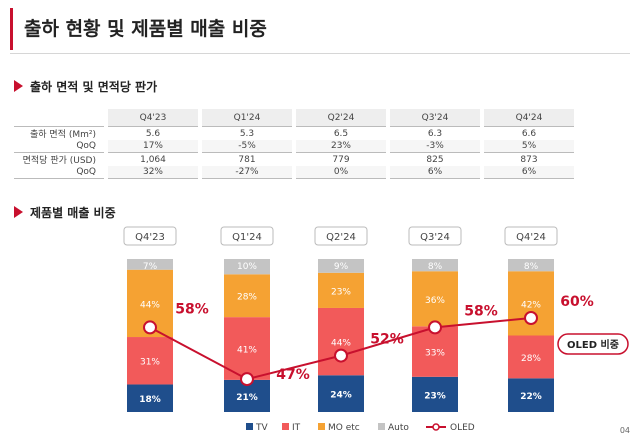 The image size is (640, 441). What do you see at coordinates (152, 159) in the screenshot?
I see `table-cell: 1,064` at bounding box center [152, 159].